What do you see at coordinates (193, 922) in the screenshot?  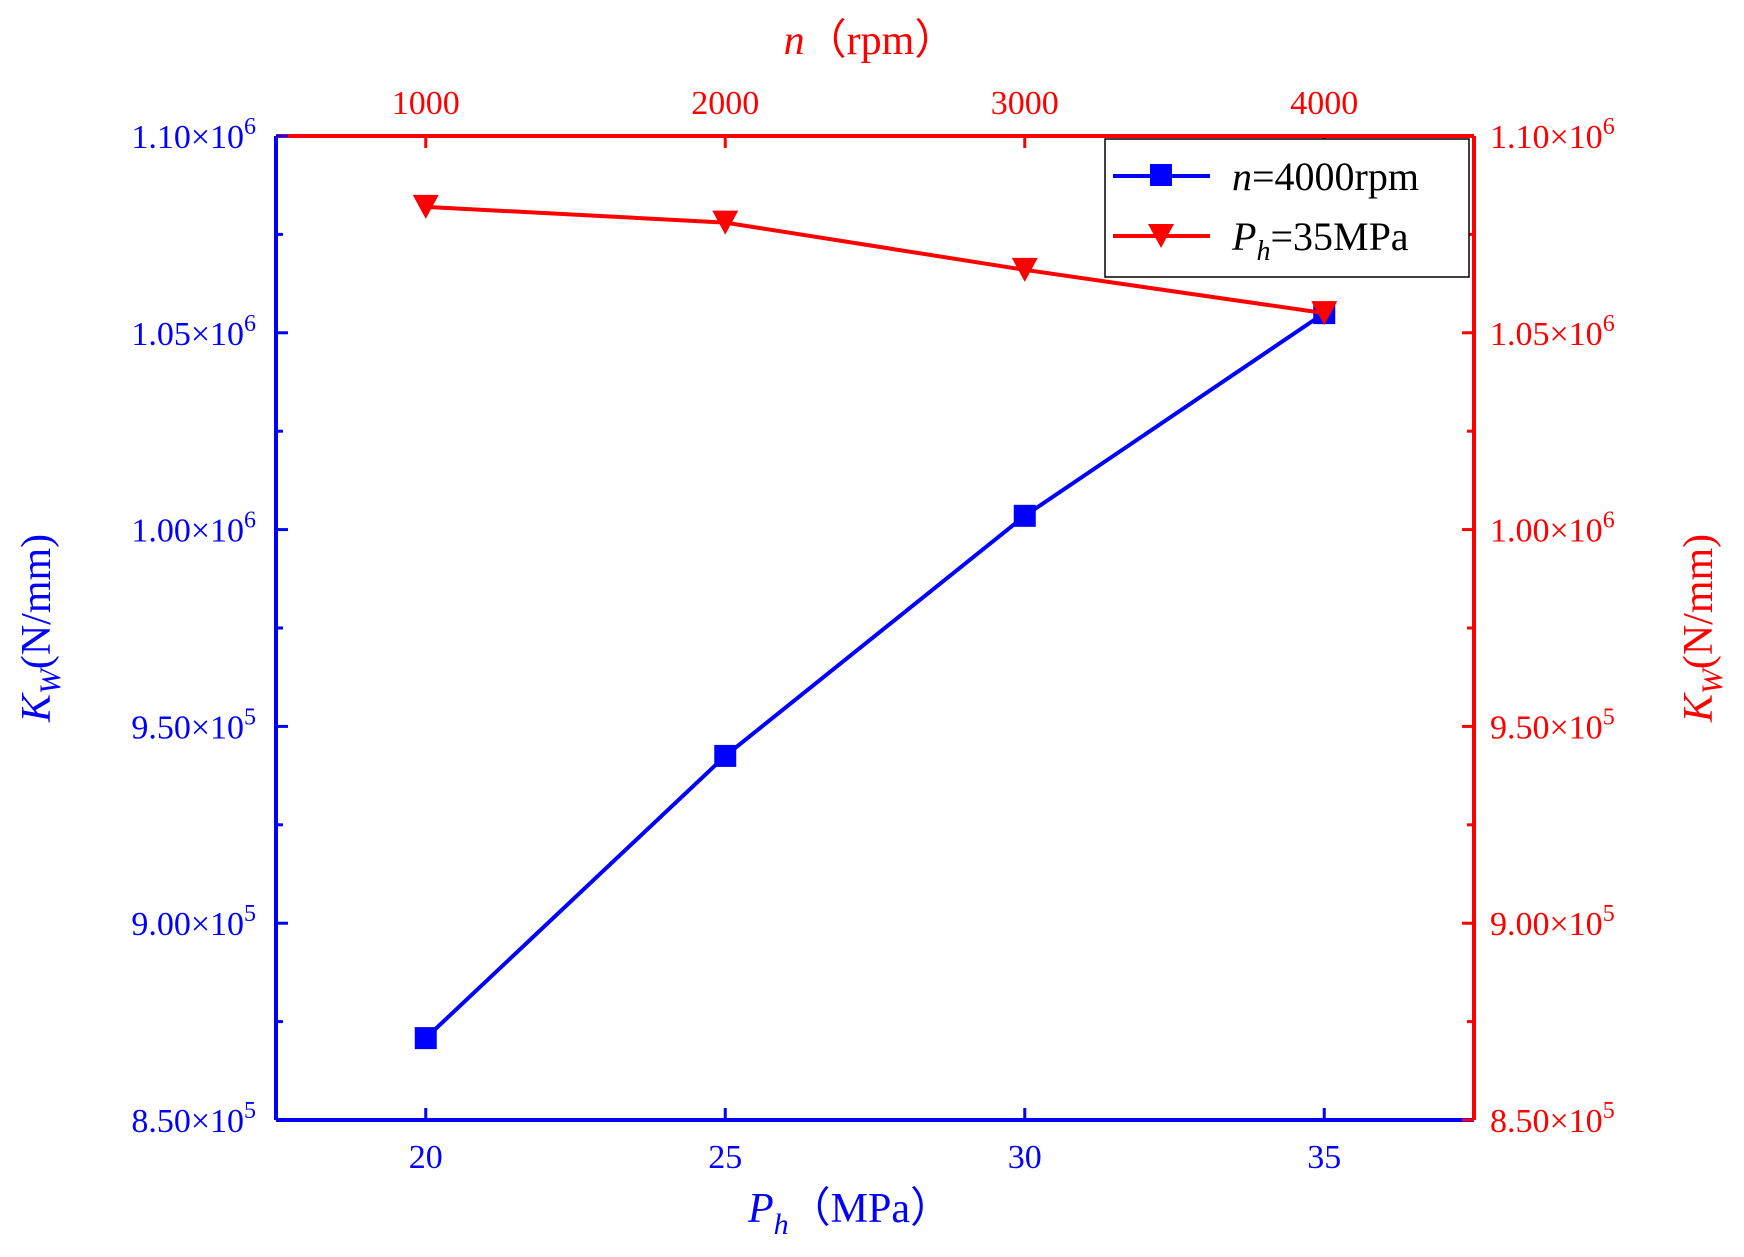 I see `left-tick-label: 9.00×10⁵` at bounding box center [193, 922].